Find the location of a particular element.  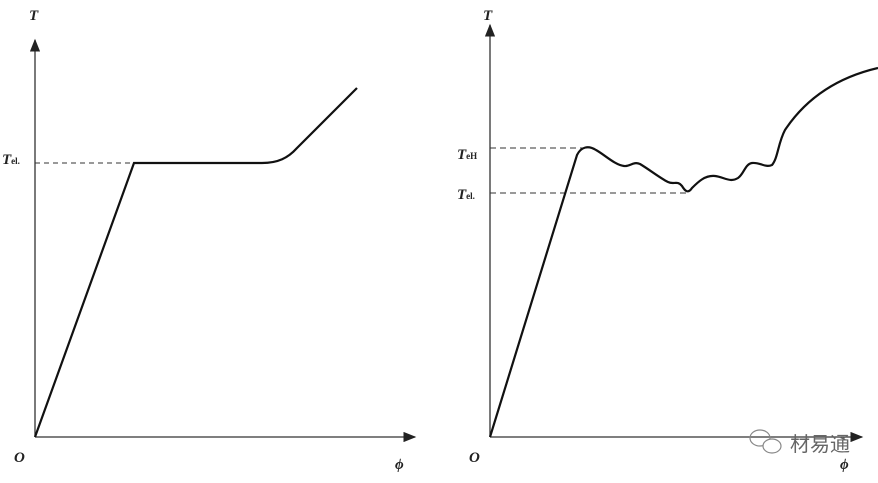

left-origin-label: O is located at coordinates (19, 458).